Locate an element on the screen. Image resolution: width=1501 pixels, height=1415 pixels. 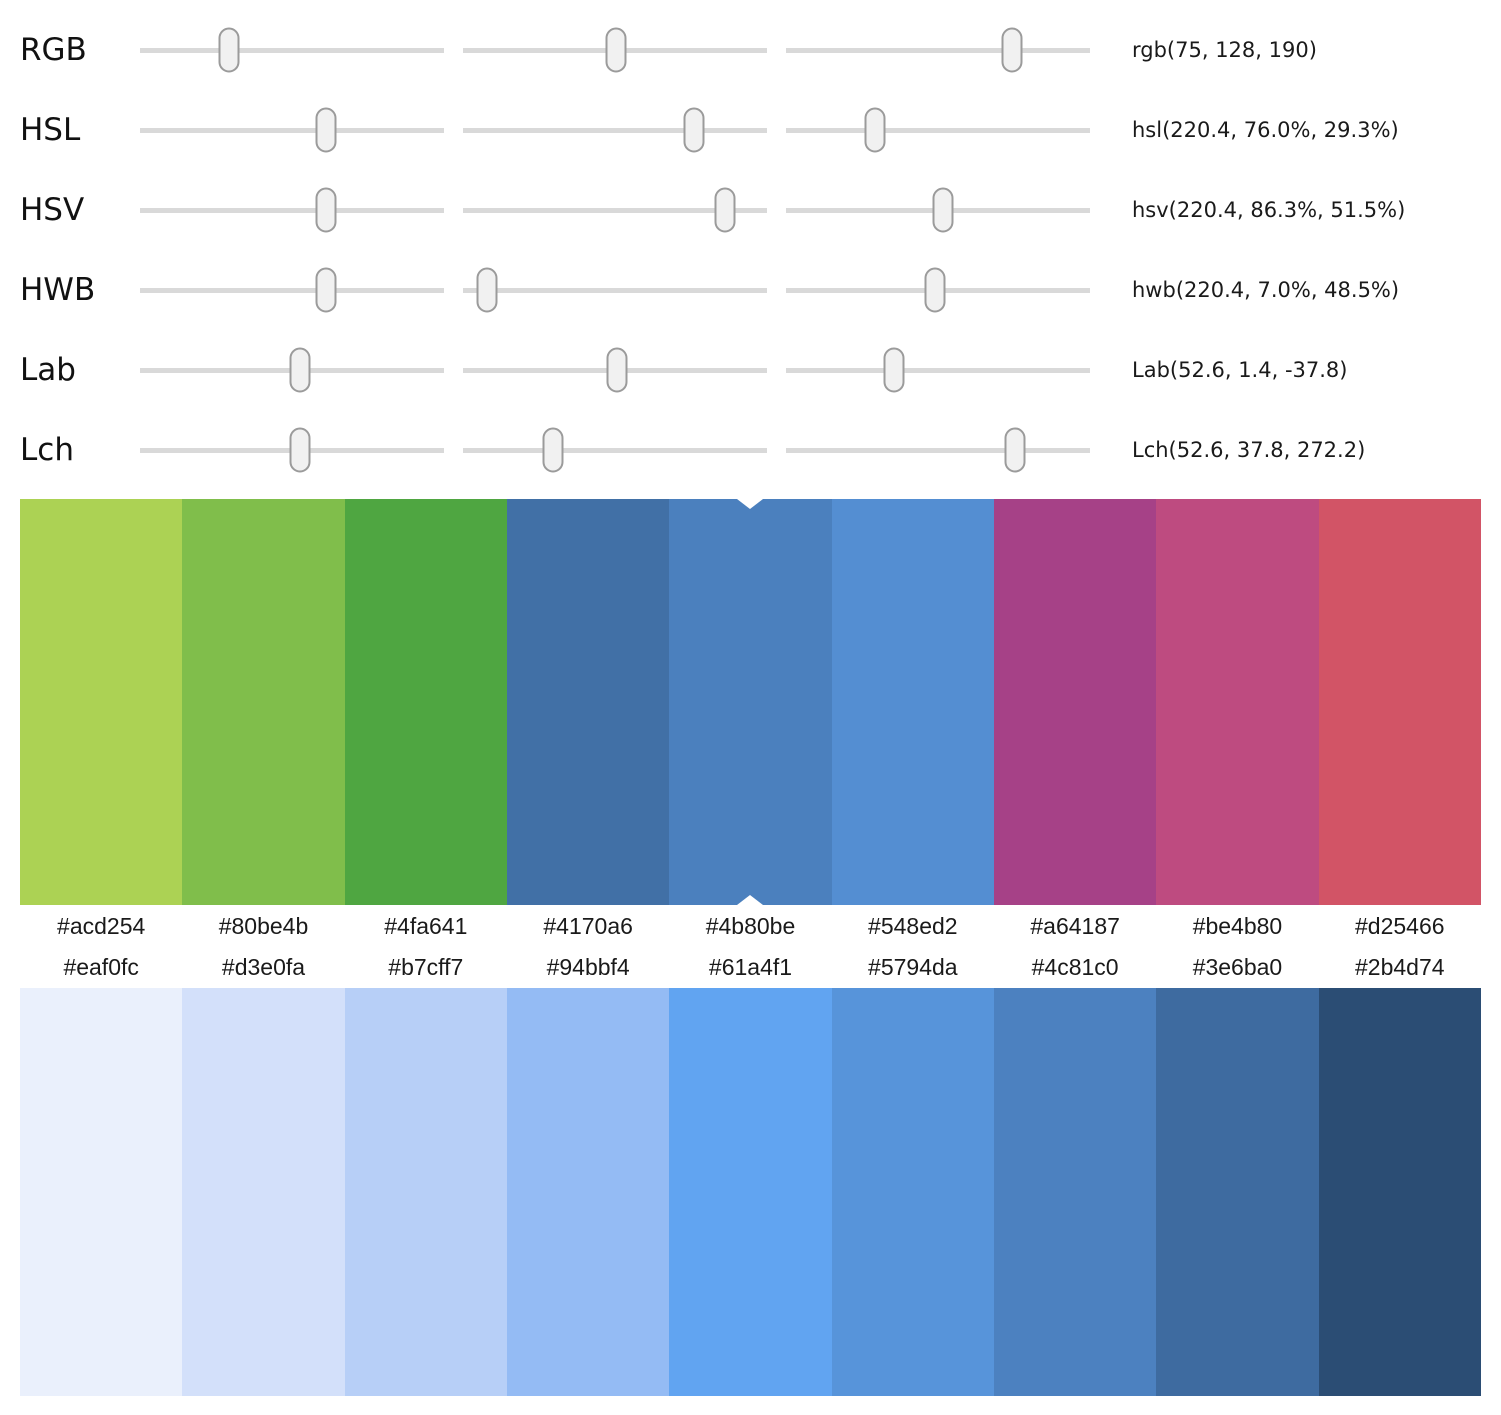
hex-label: #be4b80 is located at coordinates (1237, 925).